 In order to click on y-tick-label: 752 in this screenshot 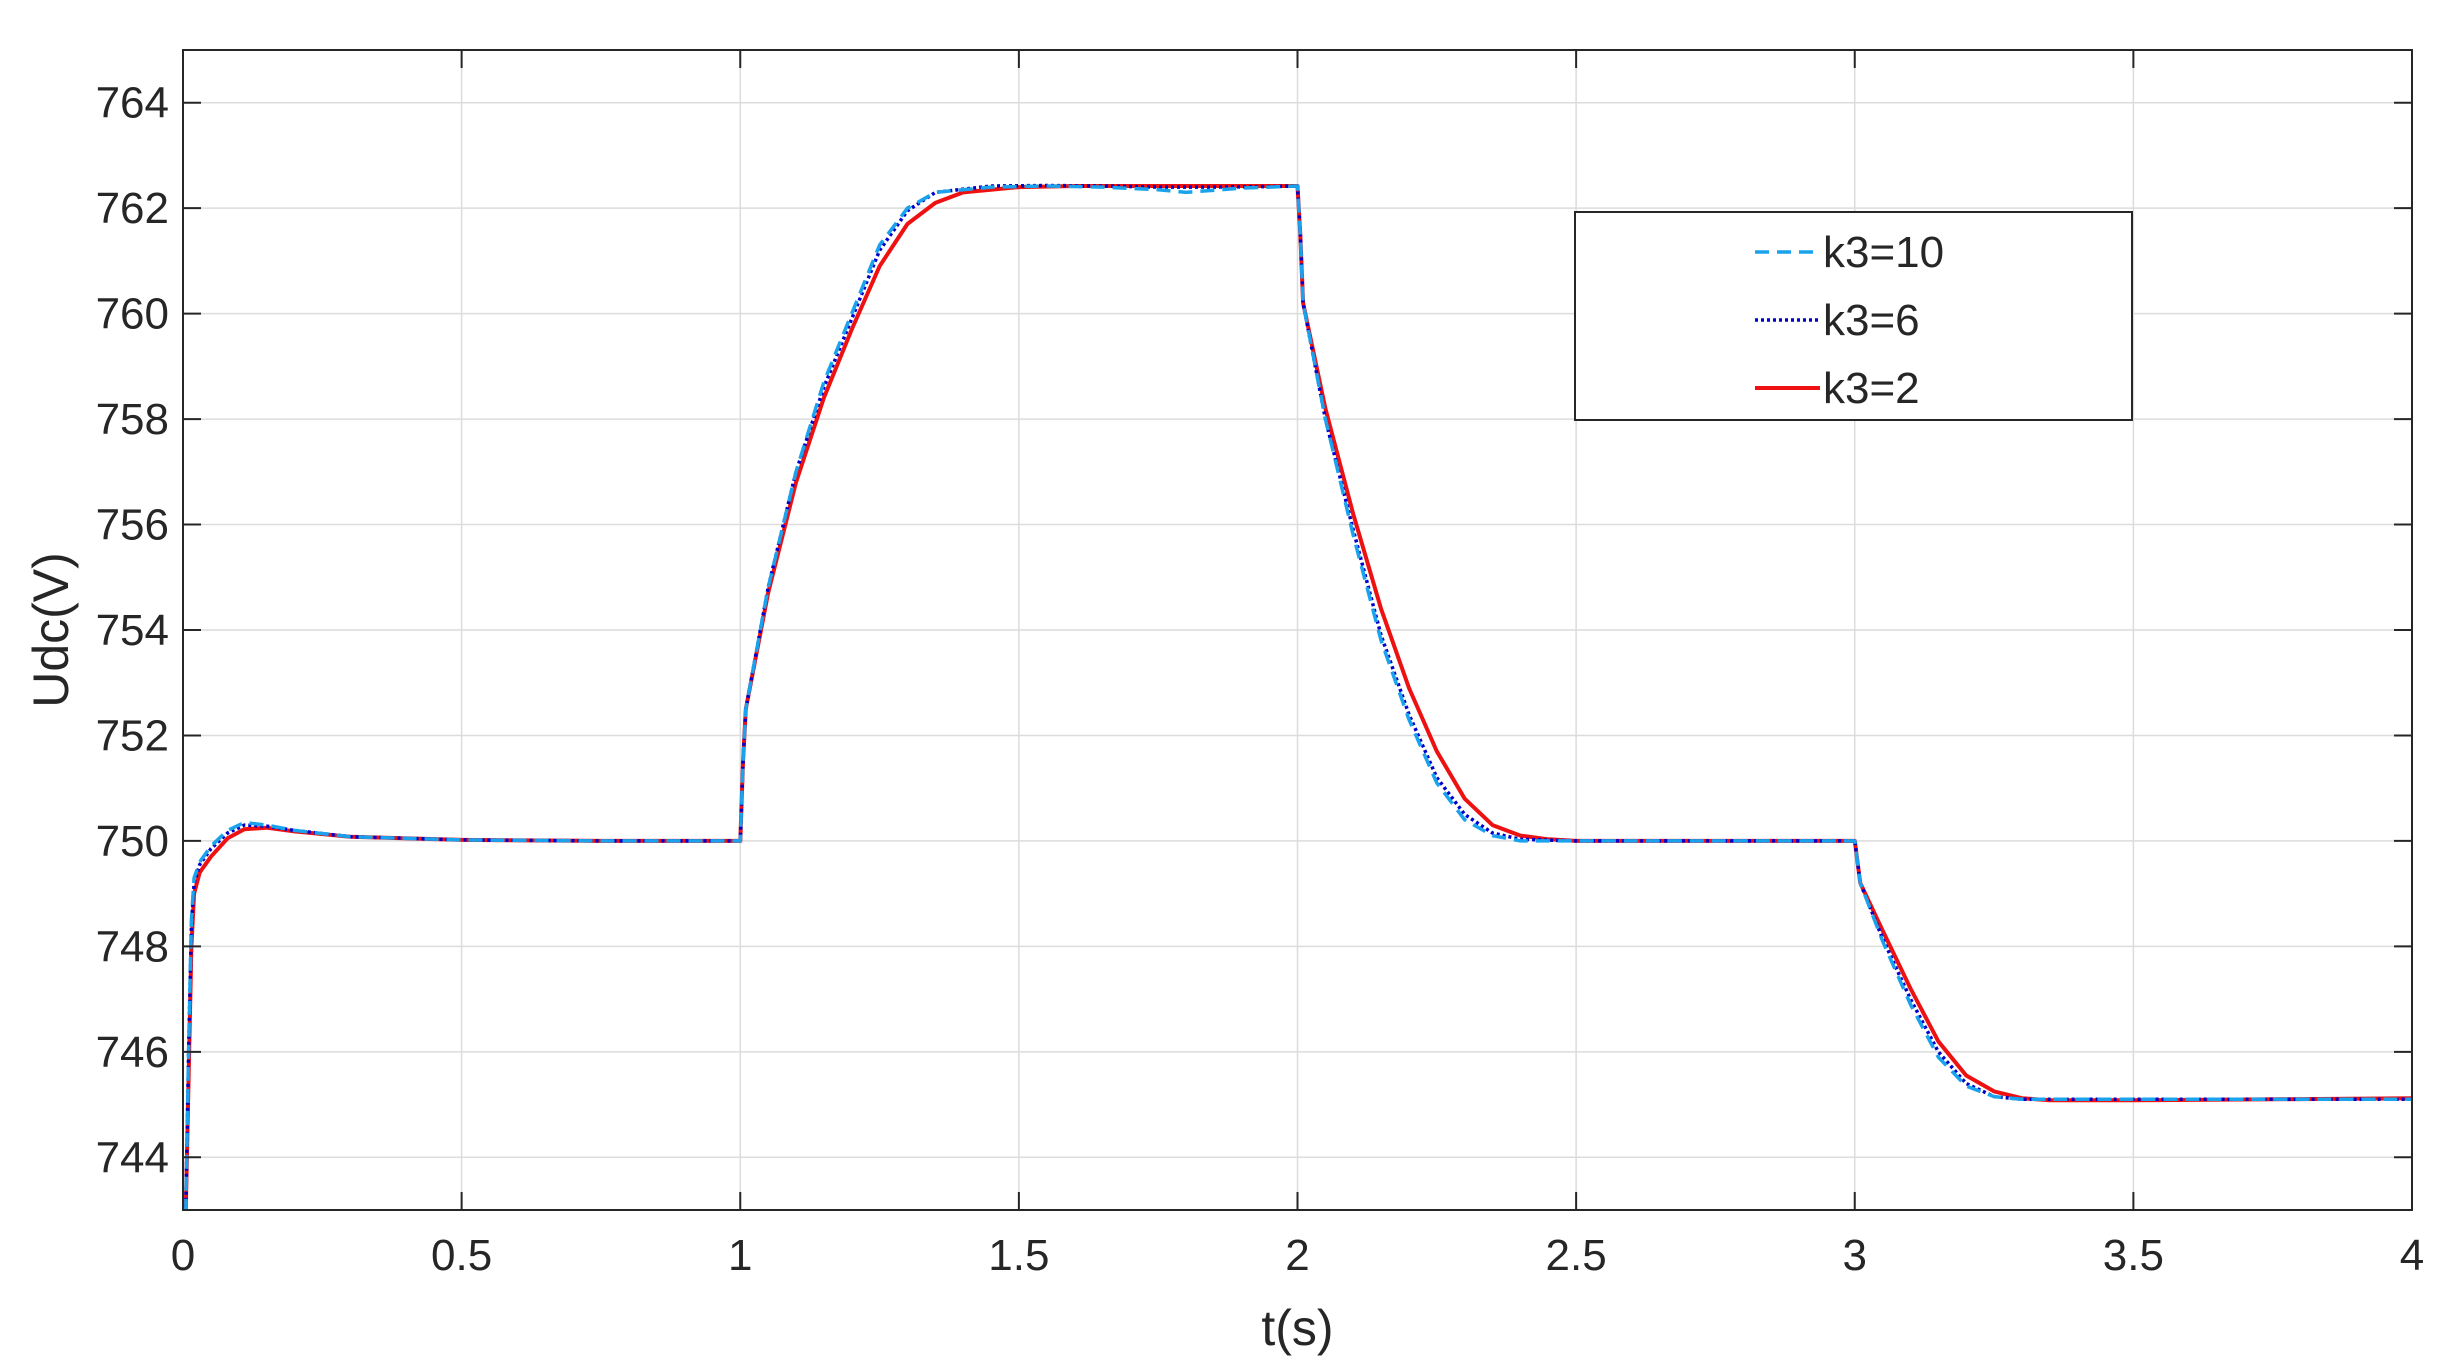, I will do `click(132, 735)`.